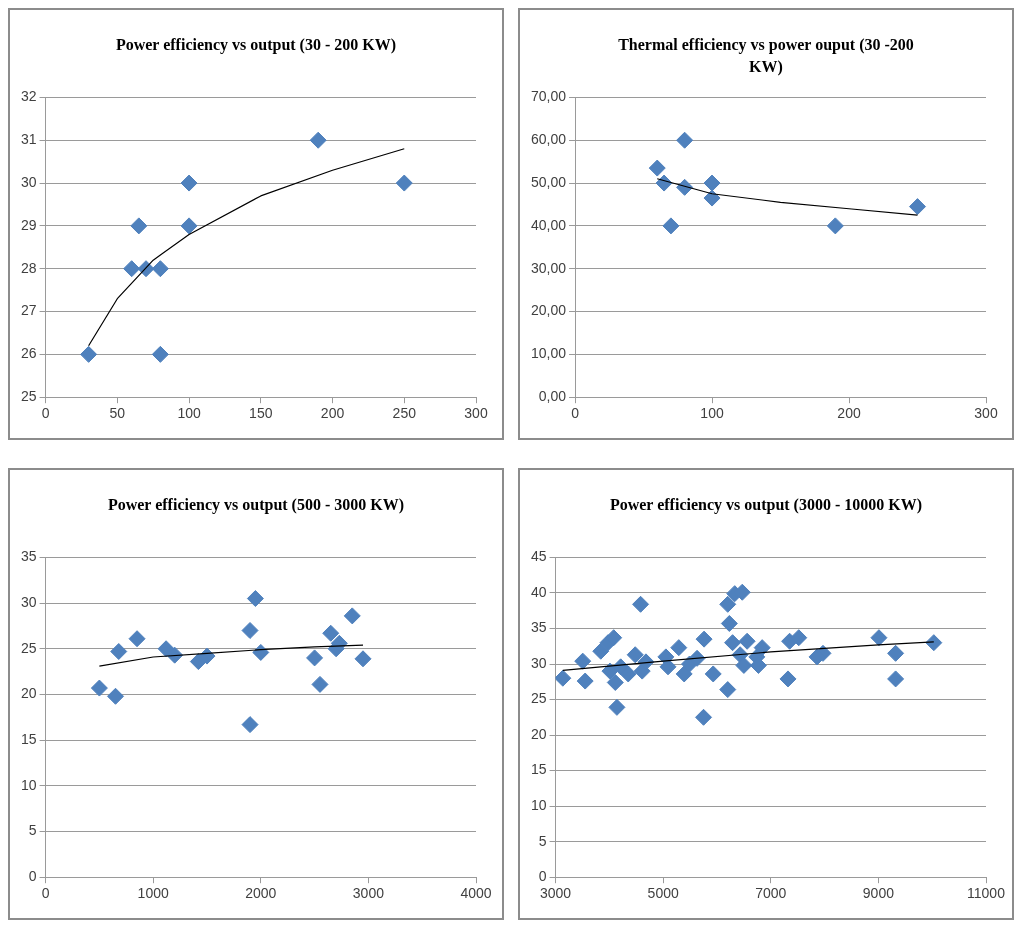 Image resolution: width=1026 pixels, height=935 pixels. Describe the element at coordinates (538, 556) in the screenshot. I see `y-tick-label: 45` at that location.